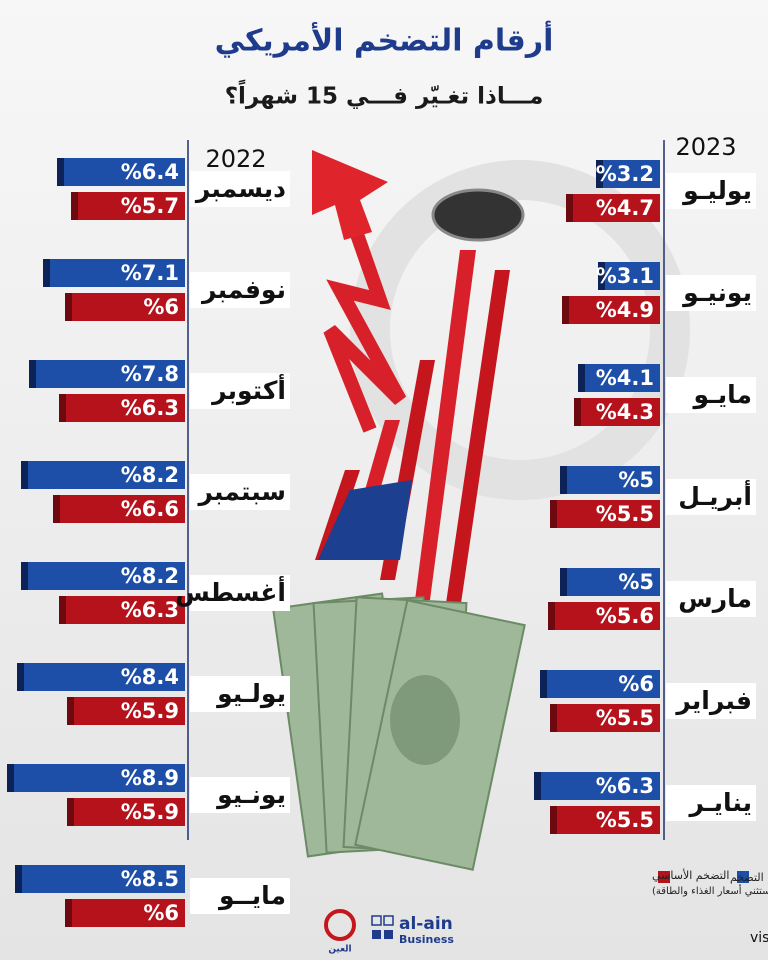 Image resolution: width=768 pixels, height=960 pixels. I want to click on month-label: نوفمبر, so click(243, 290).